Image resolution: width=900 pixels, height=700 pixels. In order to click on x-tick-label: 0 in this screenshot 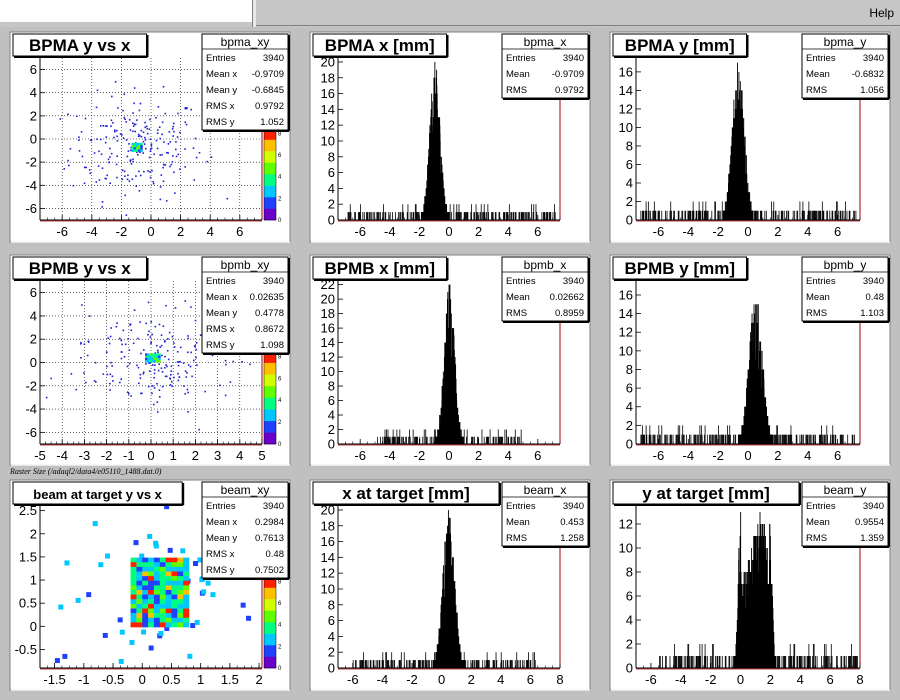, I will do `click(740, 679)`.